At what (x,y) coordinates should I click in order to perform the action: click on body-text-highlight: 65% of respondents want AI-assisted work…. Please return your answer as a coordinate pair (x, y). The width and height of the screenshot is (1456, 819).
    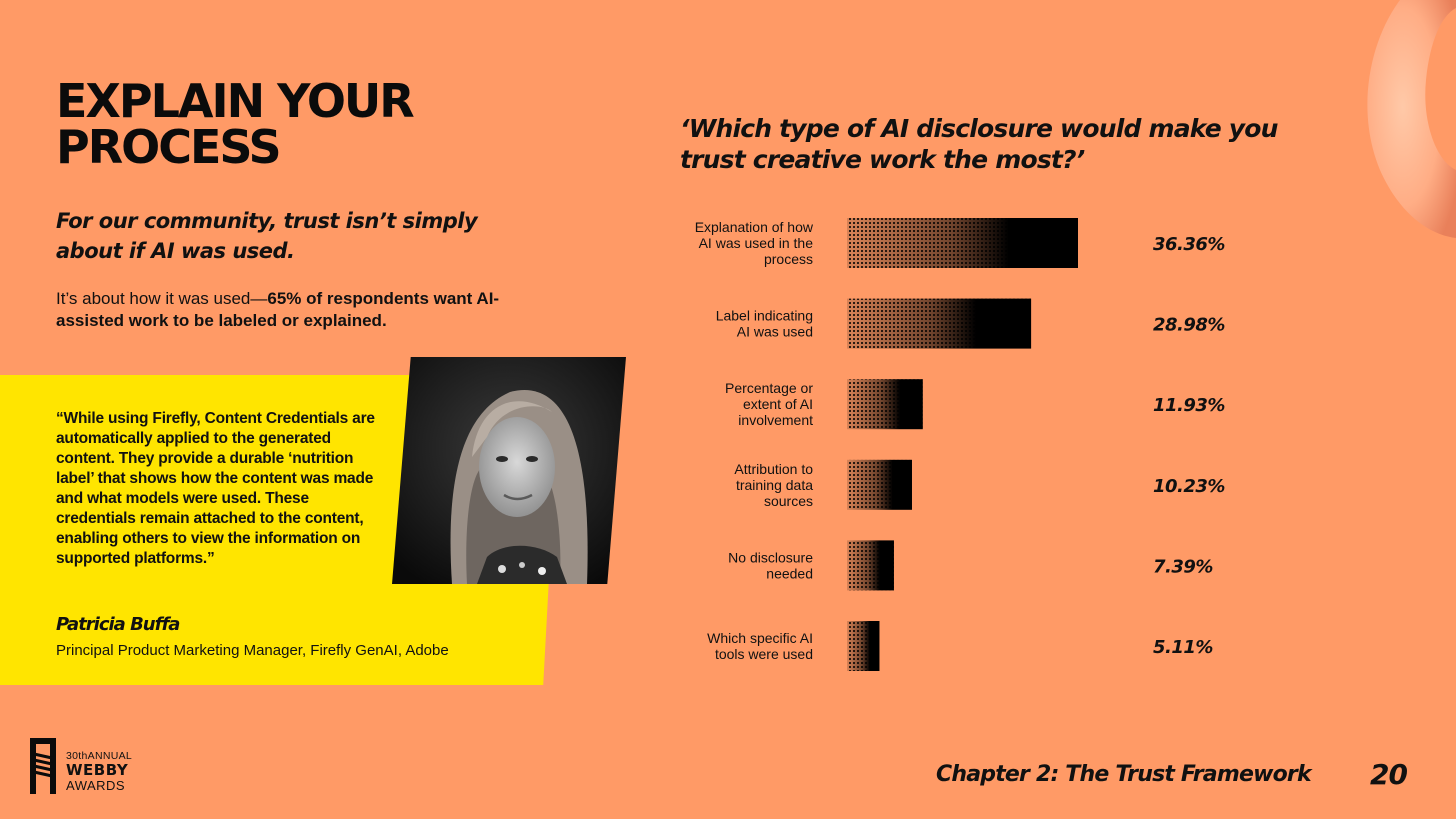
    Looking at the image, I should click on (278, 309).